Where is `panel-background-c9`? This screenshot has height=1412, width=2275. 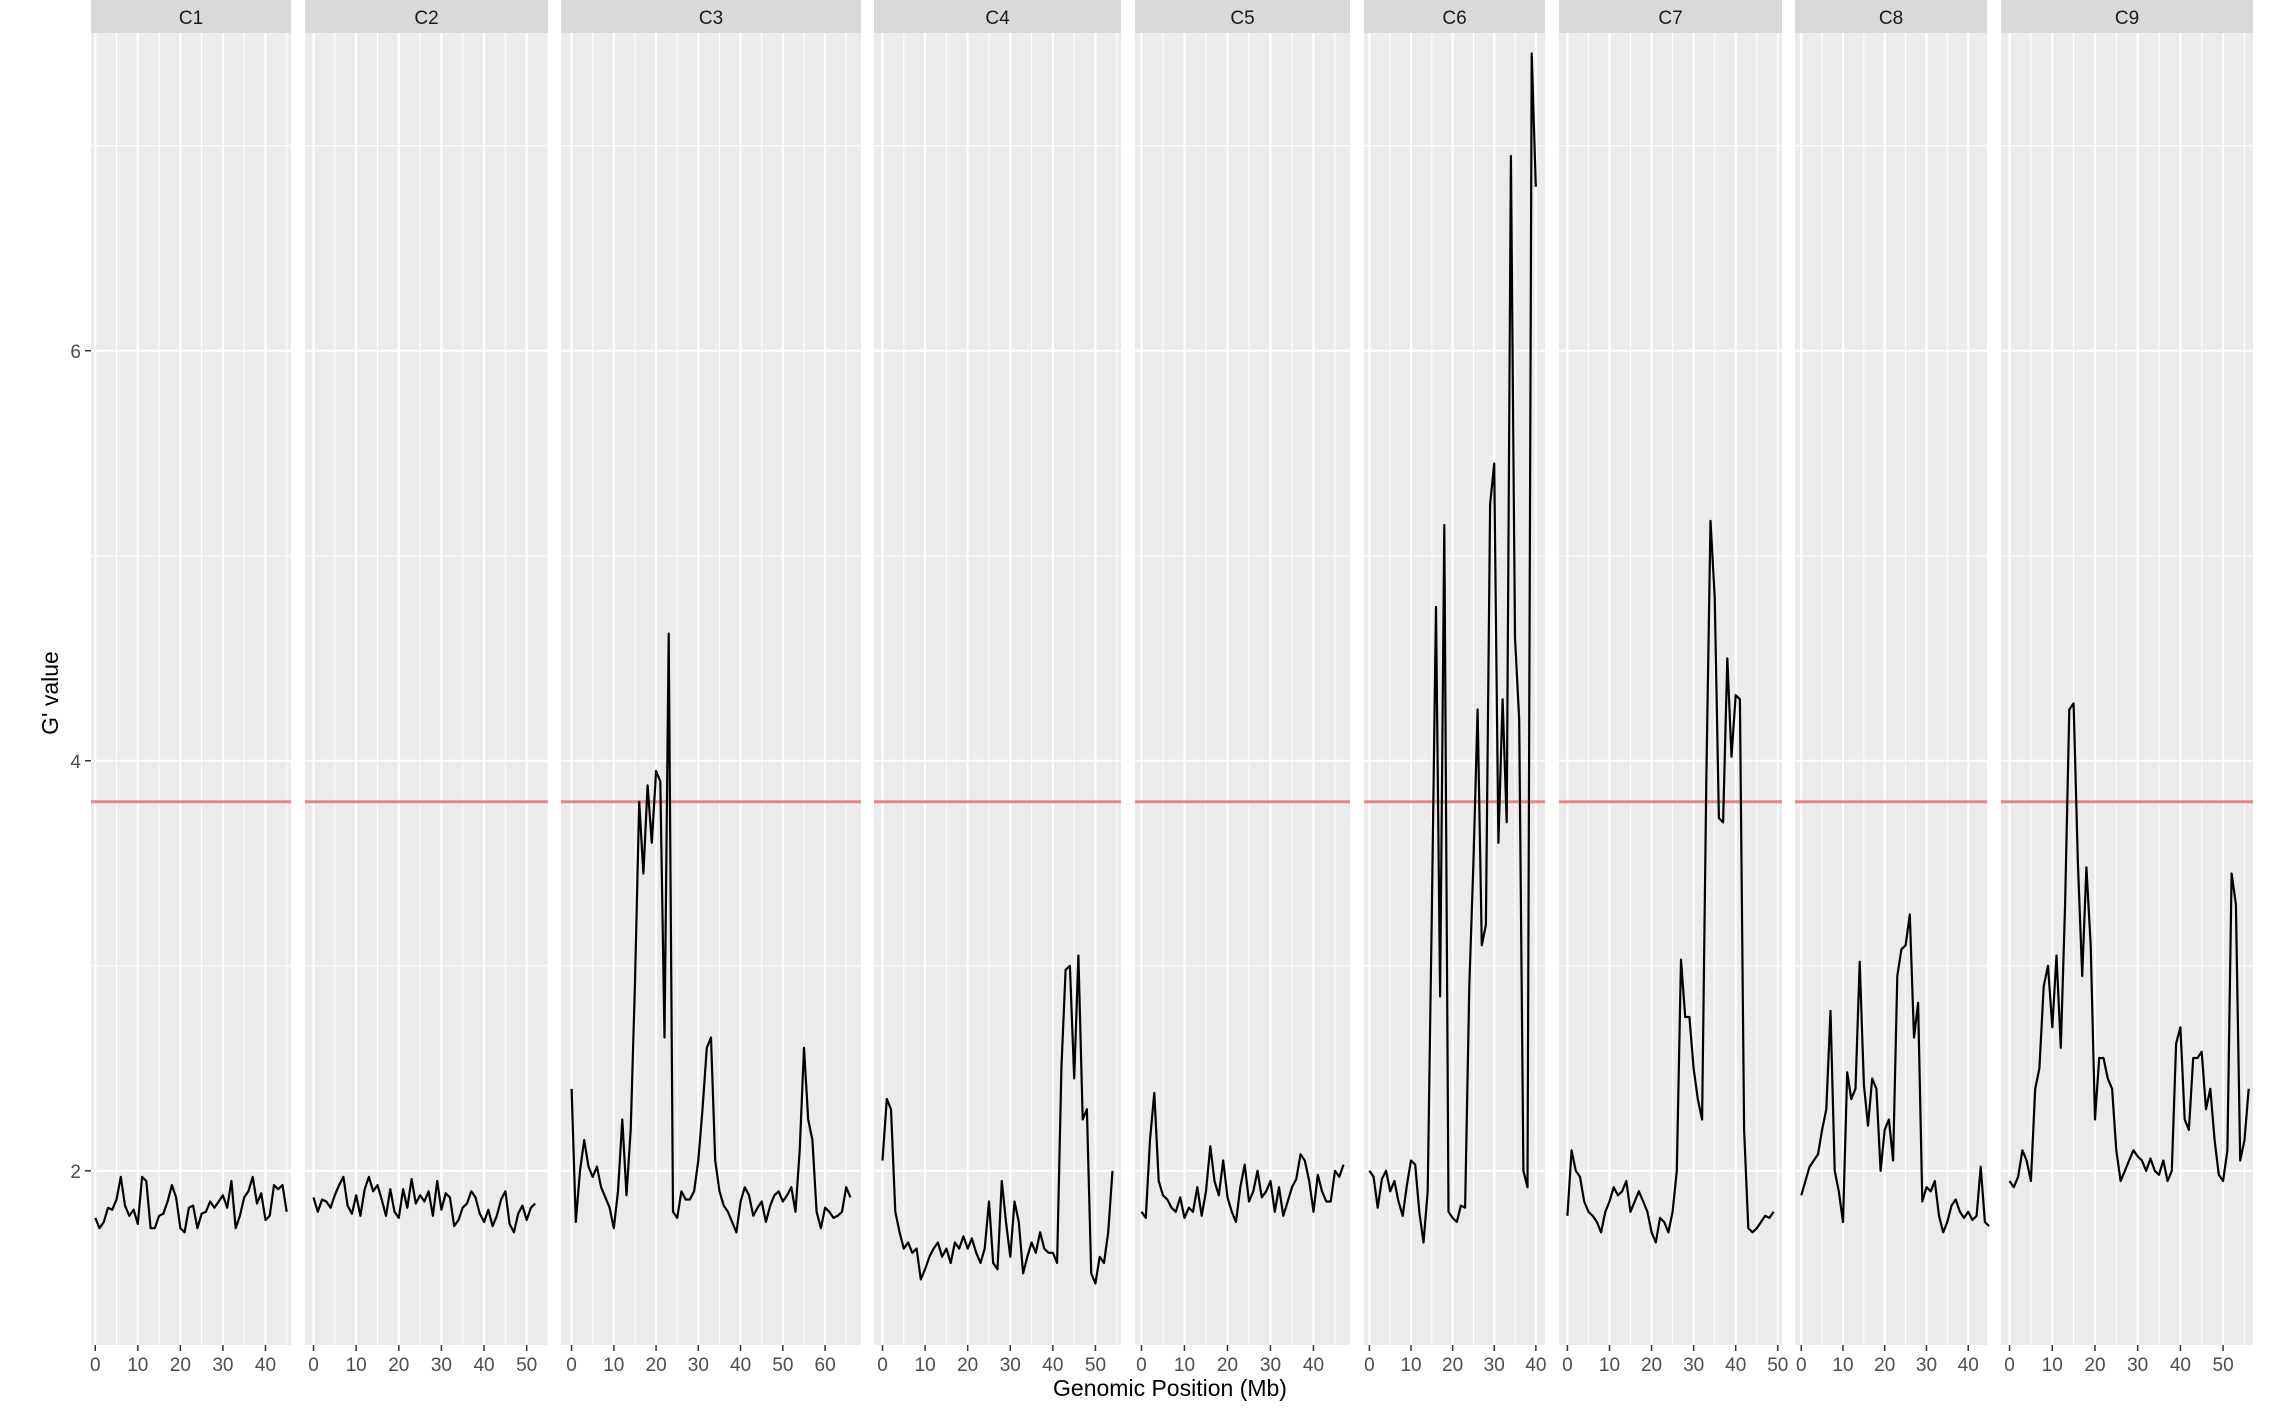
panel-background-c9 is located at coordinates (2127, 689).